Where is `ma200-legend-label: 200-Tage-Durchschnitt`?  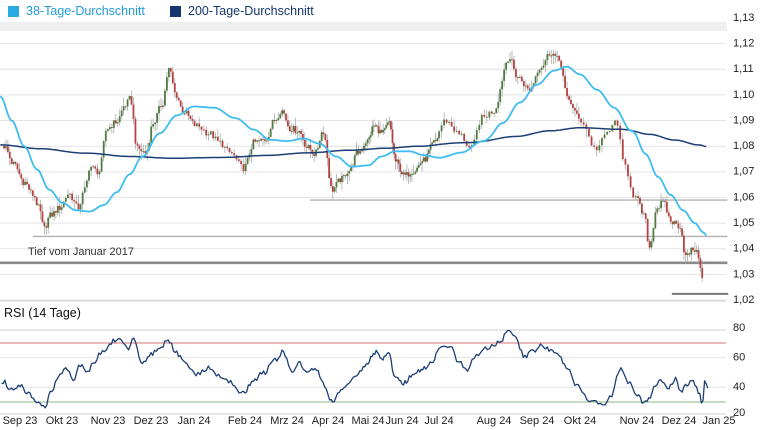 ma200-legend-label: 200-Tage-Durchschnitt is located at coordinates (251, 11).